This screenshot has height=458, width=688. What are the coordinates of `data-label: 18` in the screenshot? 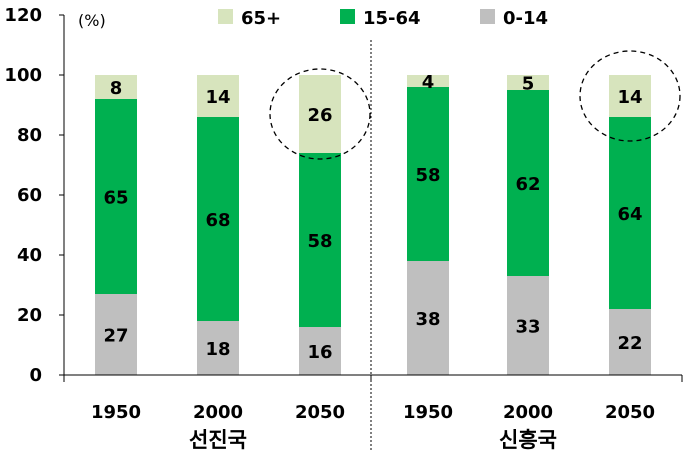 It's located at (217, 349).